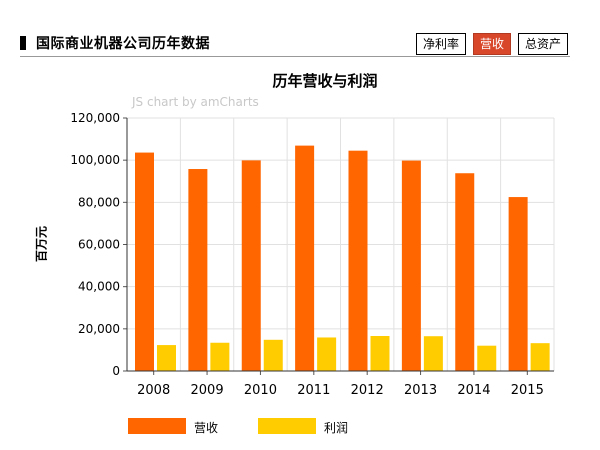 This screenshot has width=600, height=450. What do you see at coordinates (153, 390) in the screenshot?
I see `x-tick-label: 2008` at bounding box center [153, 390].